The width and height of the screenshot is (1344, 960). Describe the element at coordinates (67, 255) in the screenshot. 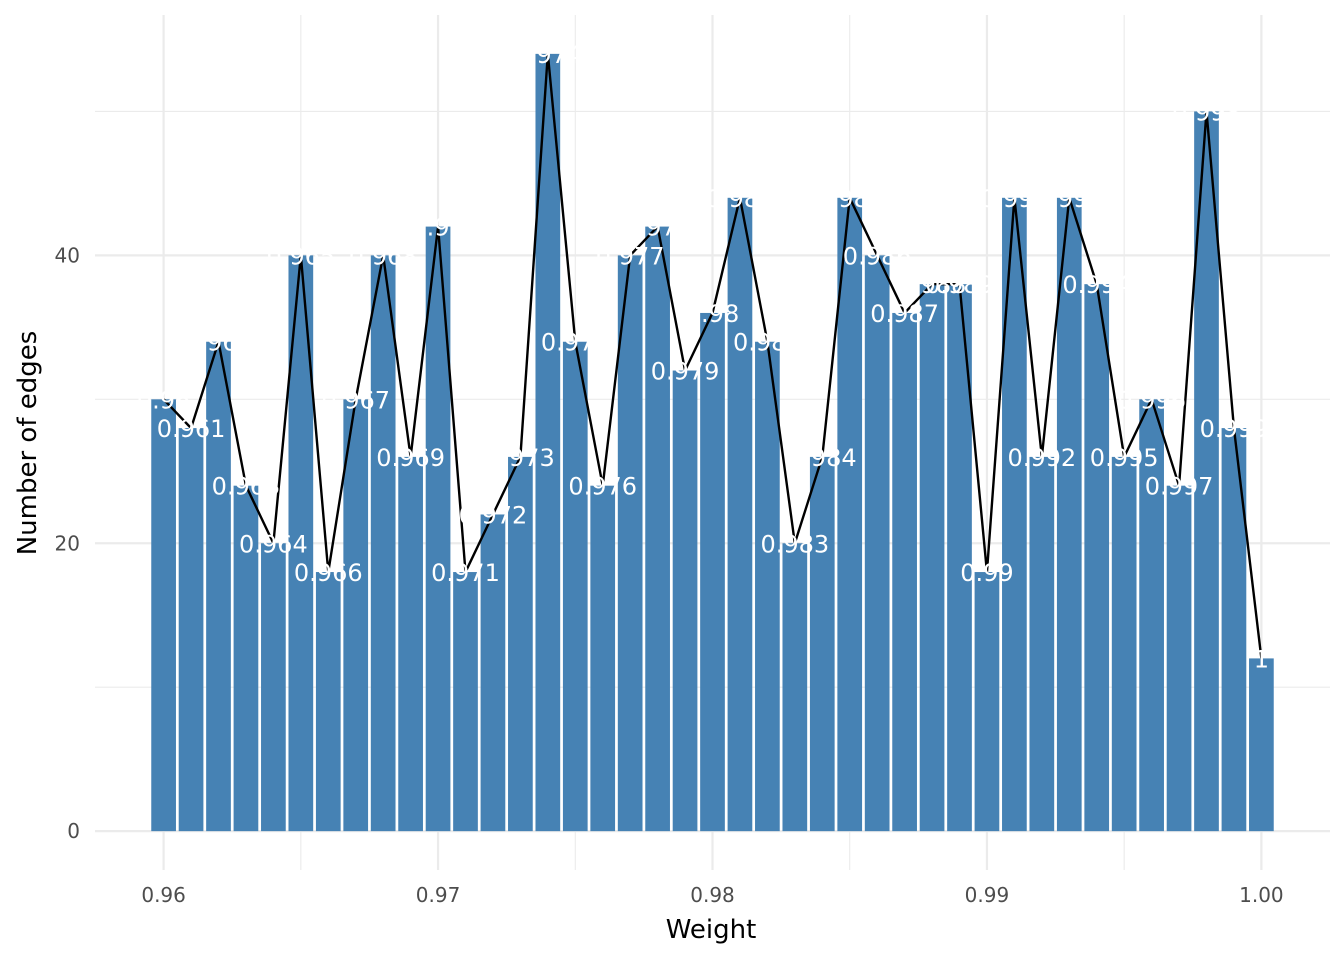

I see `y-tick-label: 40` at that location.